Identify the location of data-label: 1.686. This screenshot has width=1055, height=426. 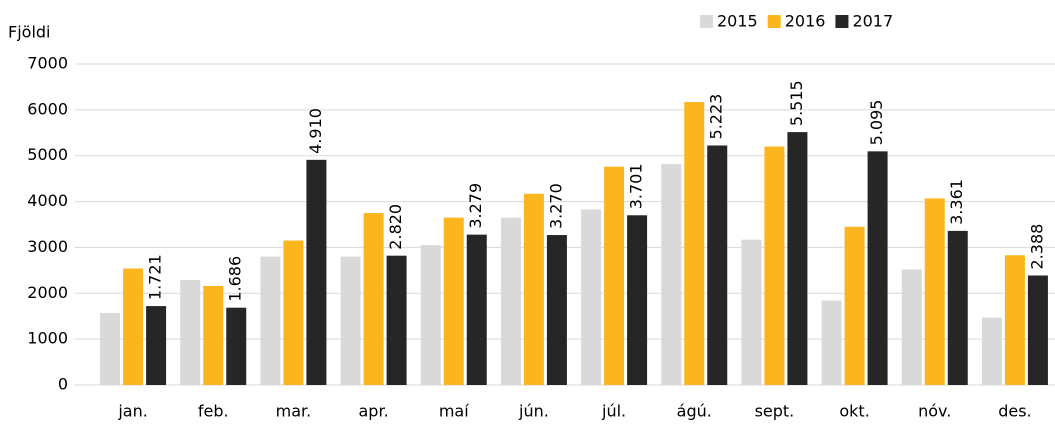
(235, 279).